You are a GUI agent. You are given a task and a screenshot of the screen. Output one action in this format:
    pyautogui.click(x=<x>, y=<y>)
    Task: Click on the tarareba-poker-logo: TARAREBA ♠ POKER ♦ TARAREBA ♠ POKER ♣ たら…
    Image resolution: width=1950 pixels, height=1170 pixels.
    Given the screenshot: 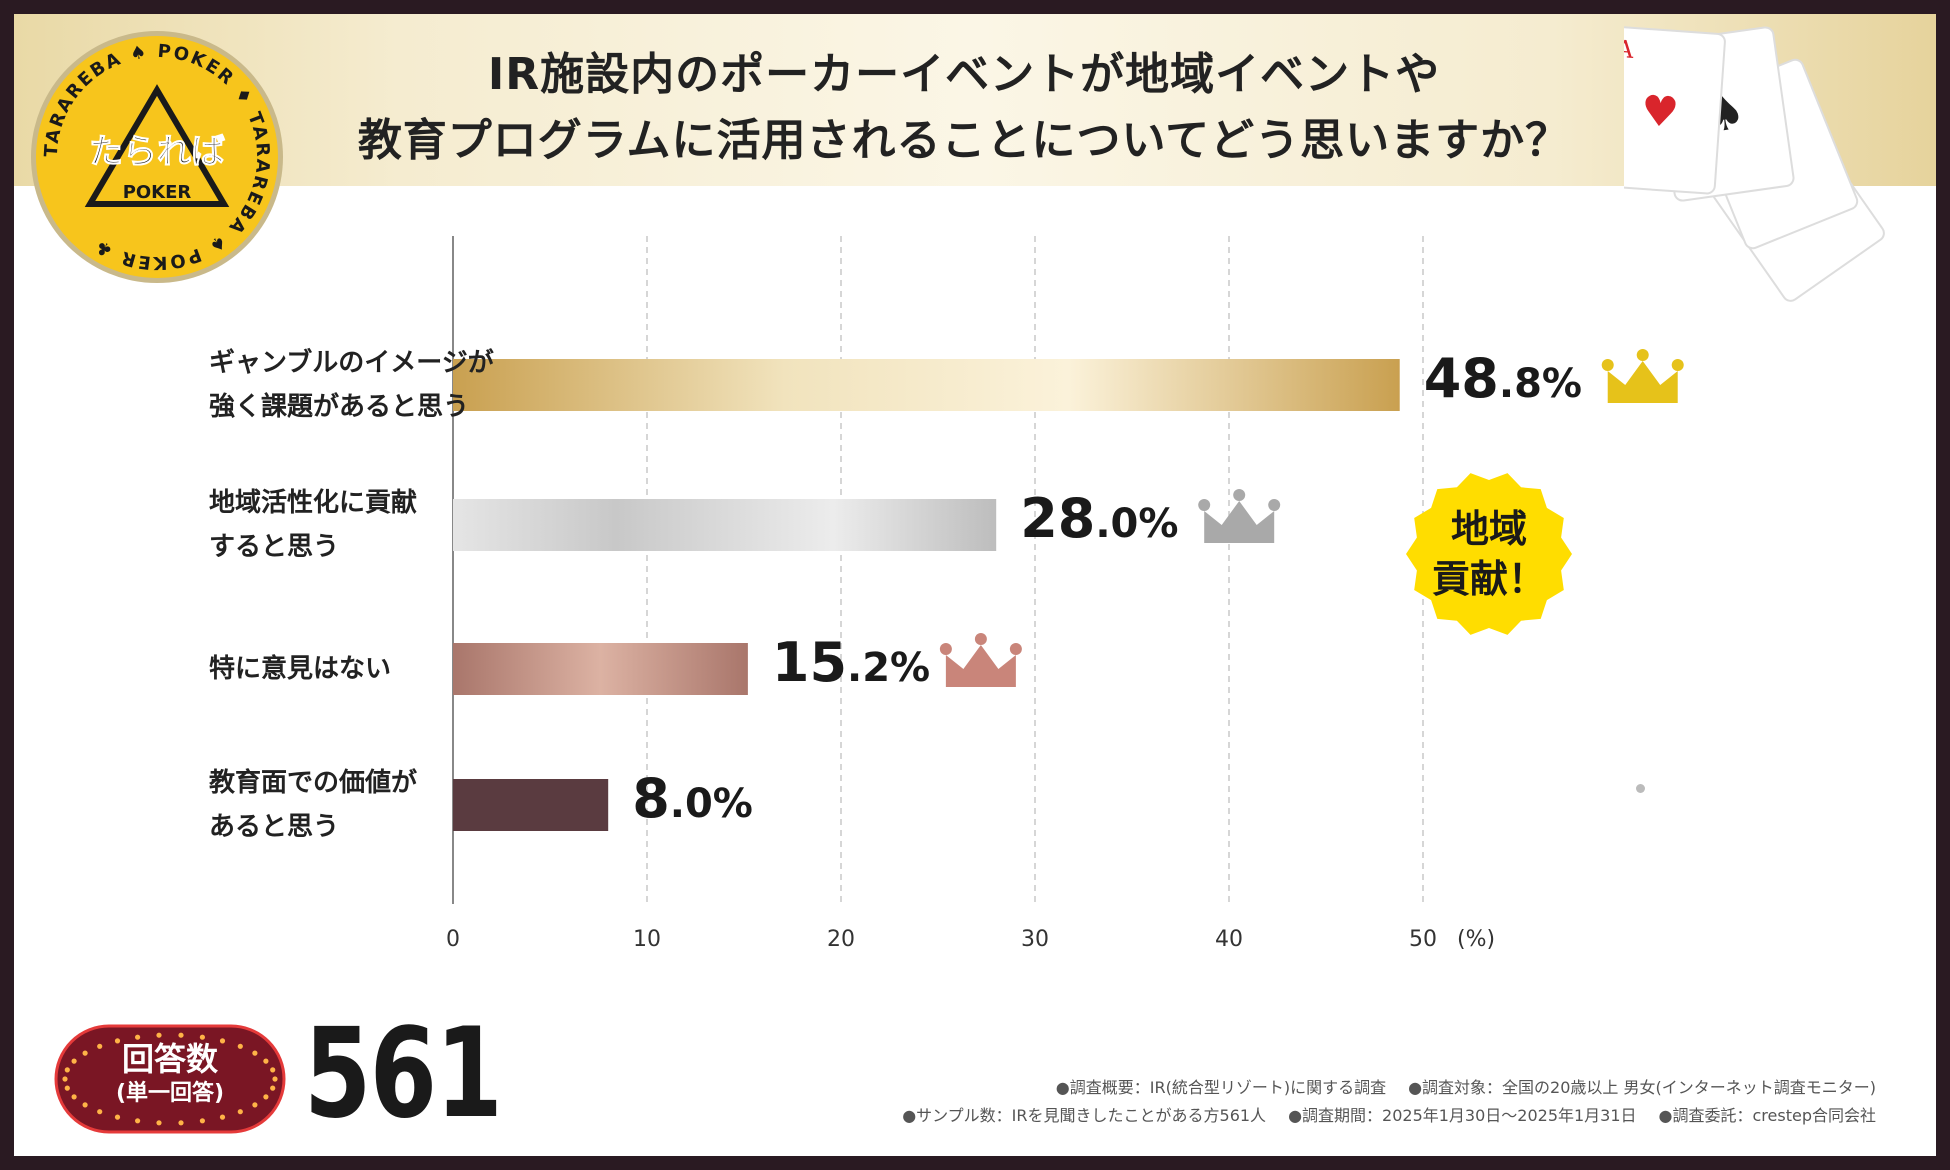 What is the action you would take?
    pyautogui.click(x=157, y=157)
    